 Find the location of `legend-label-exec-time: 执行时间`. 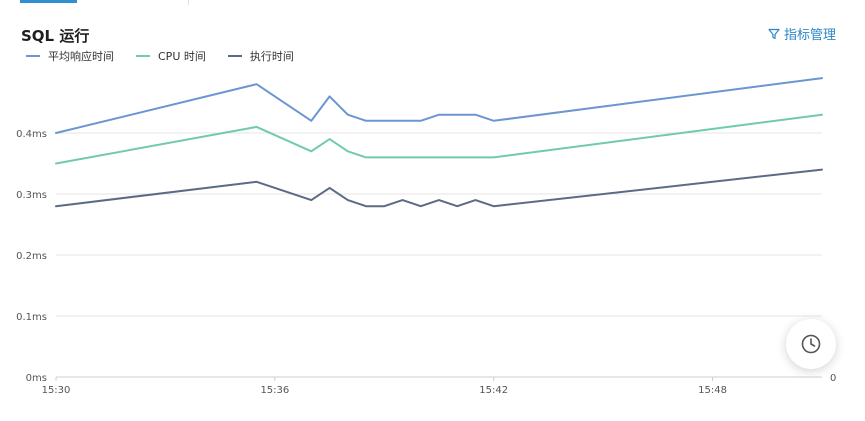

legend-label-exec-time: 执行时间 is located at coordinates (271, 56).